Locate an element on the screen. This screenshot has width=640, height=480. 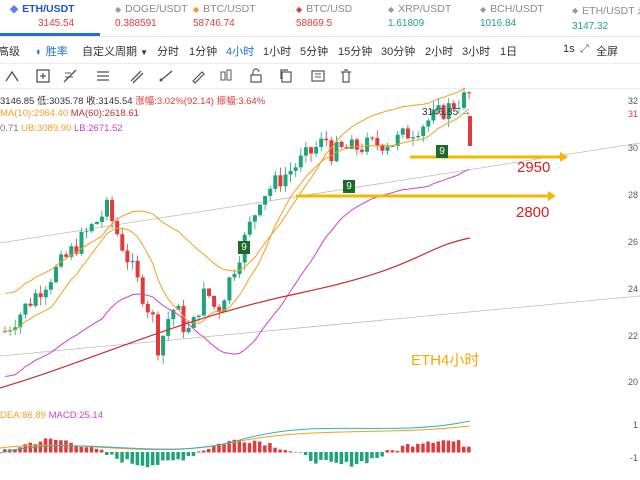
win-rate-icon: ◐ is located at coordinates (39, 52).